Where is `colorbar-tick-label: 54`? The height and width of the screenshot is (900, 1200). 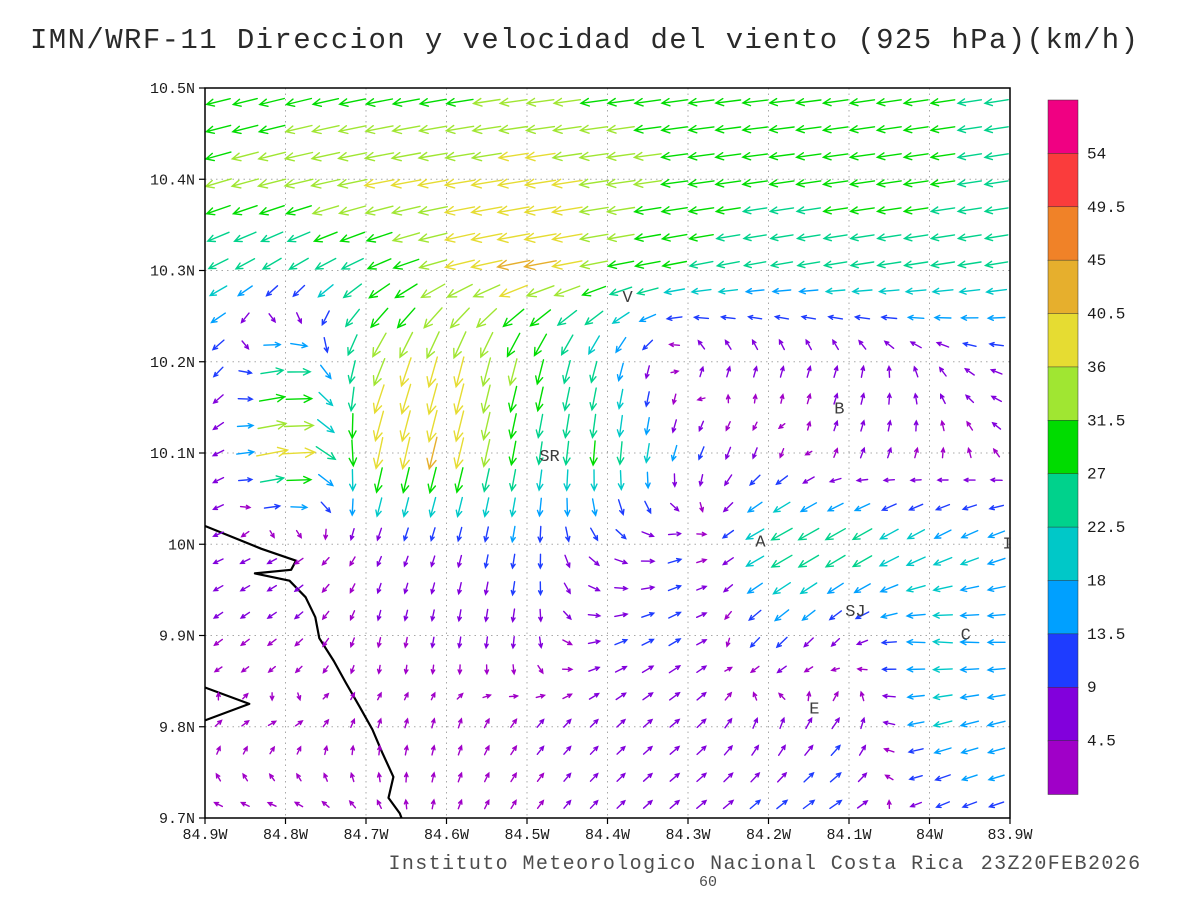
colorbar-tick-label: 54 is located at coordinates (1096, 154).